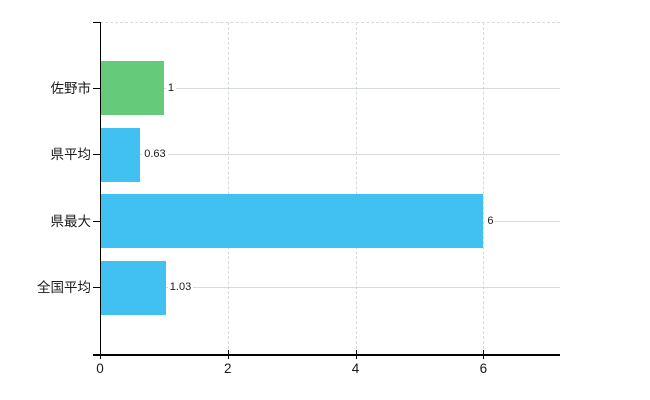 The height and width of the screenshot is (400, 650). Describe the element at coordinates (71, 88) in the screenshot. I see `category-label: 佐野市` at that location.